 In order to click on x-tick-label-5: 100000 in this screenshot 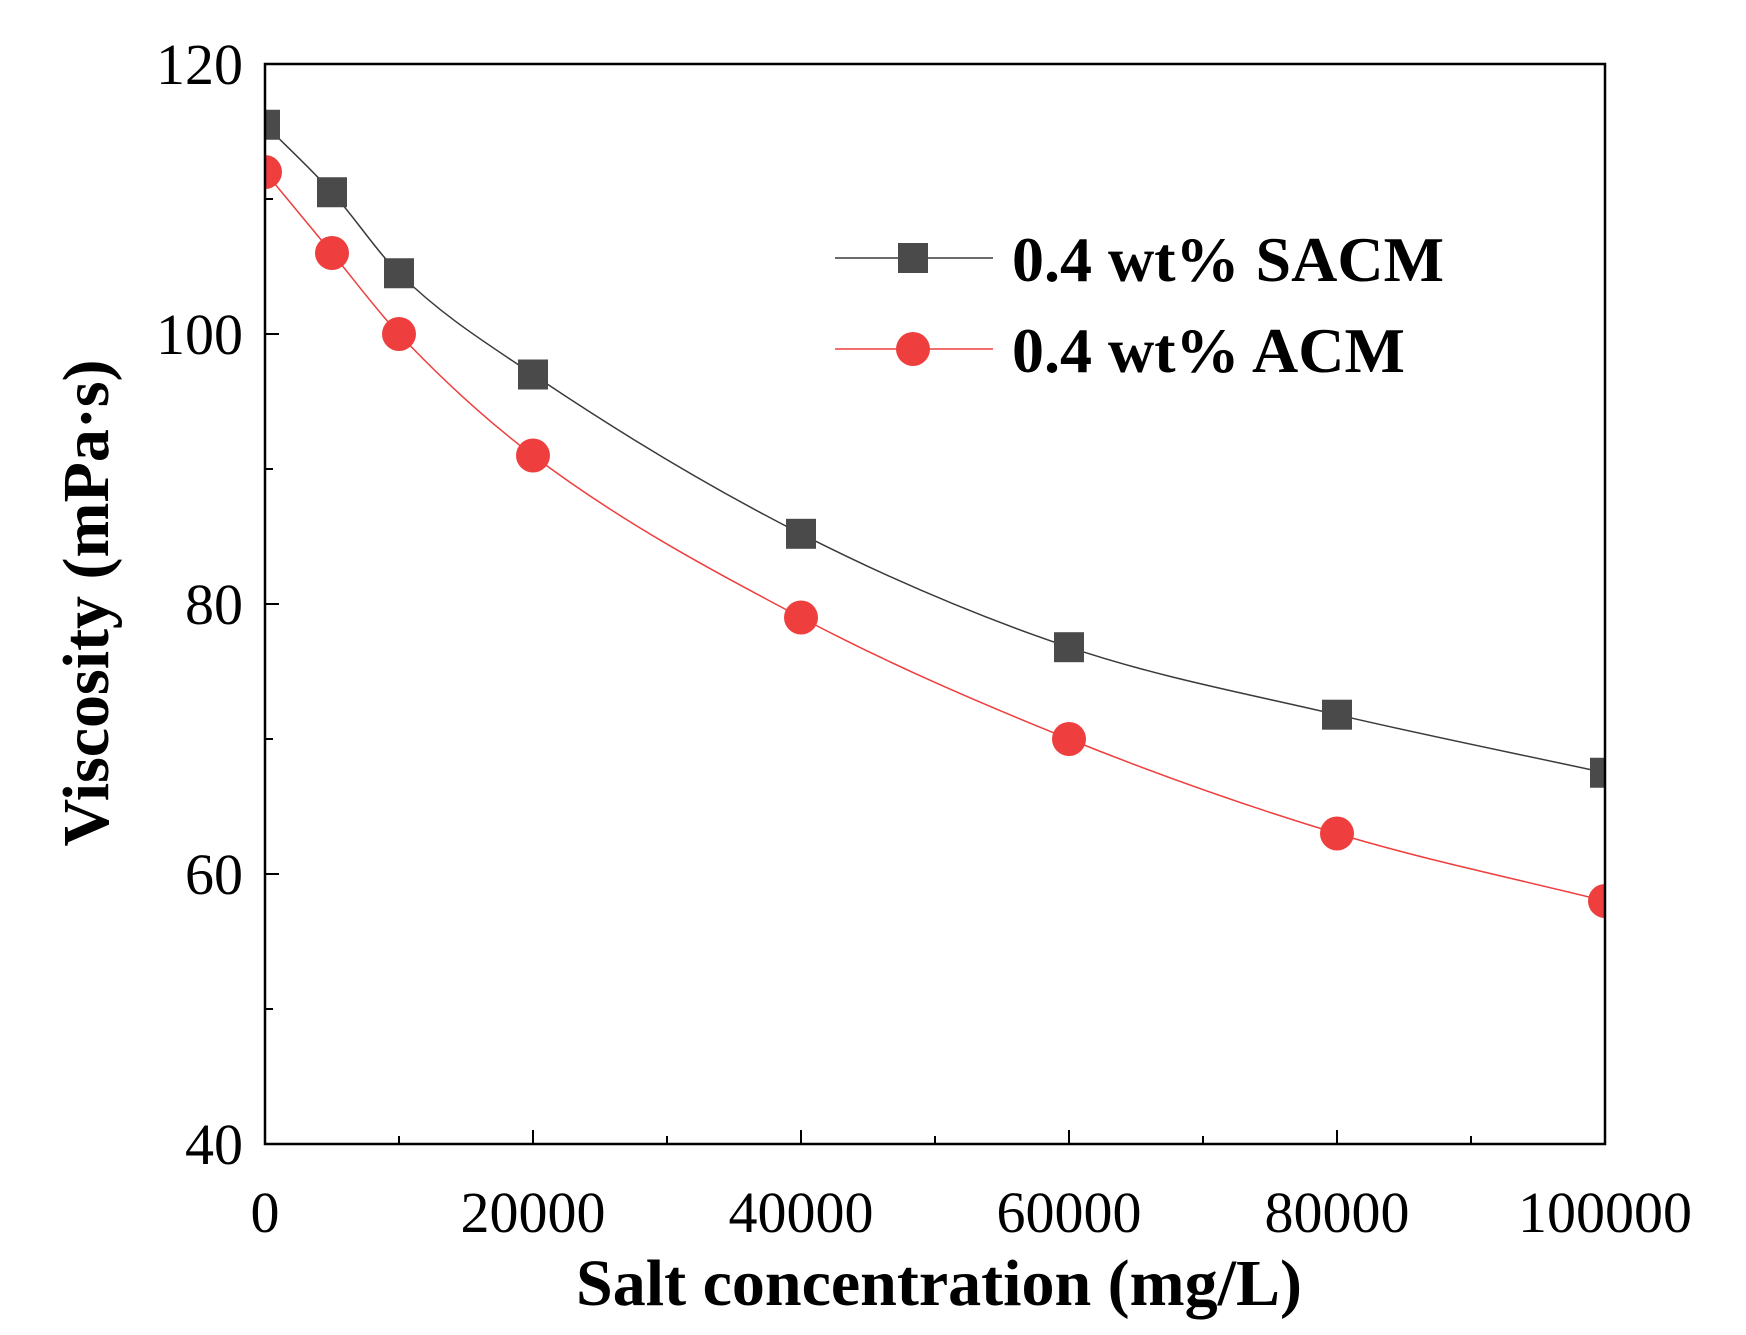, I will do `click(1605, 1212)`.